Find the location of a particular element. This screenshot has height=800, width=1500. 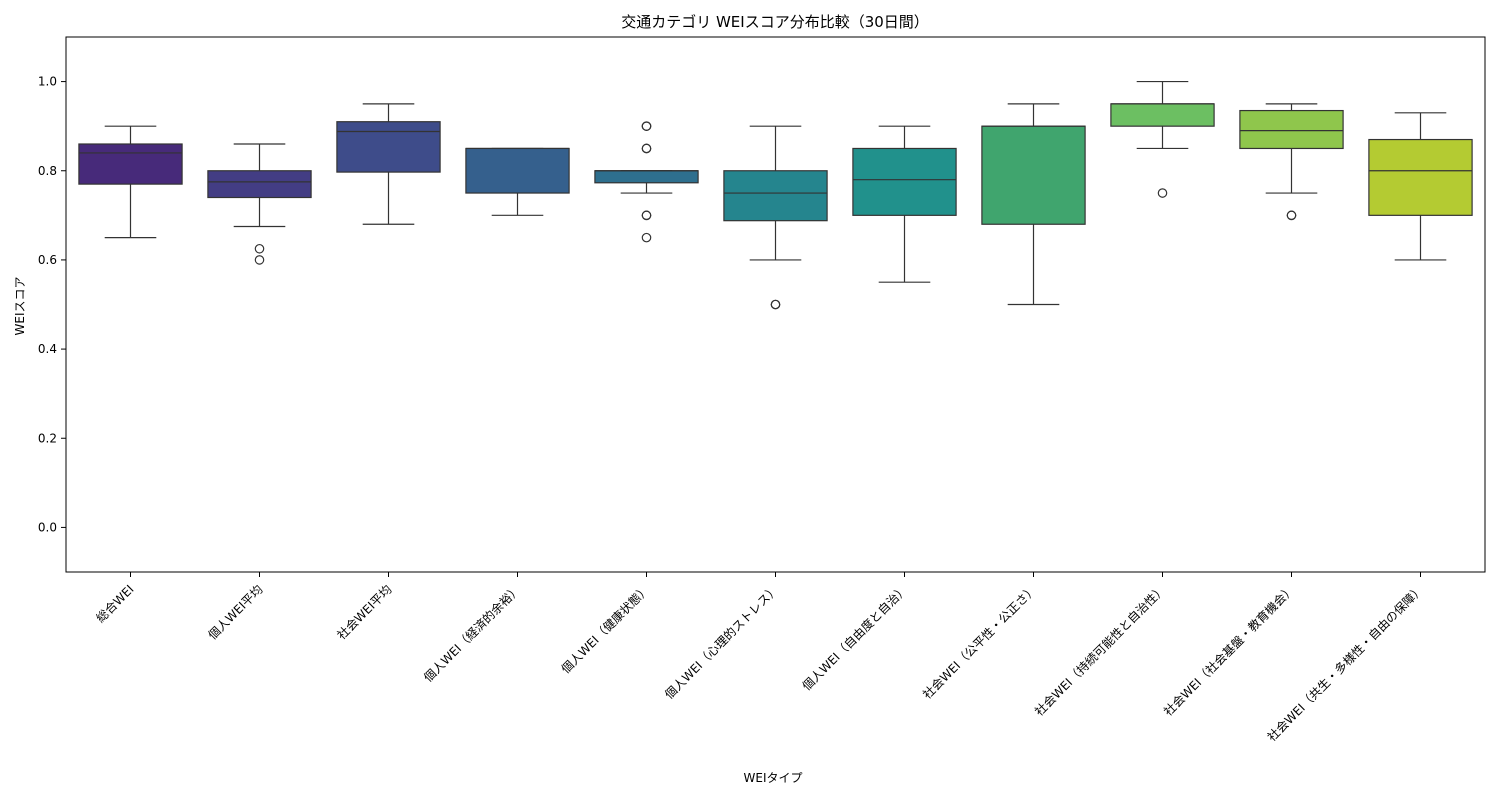

y-tick-label: 0.4 is located at coordinates (47, 349).